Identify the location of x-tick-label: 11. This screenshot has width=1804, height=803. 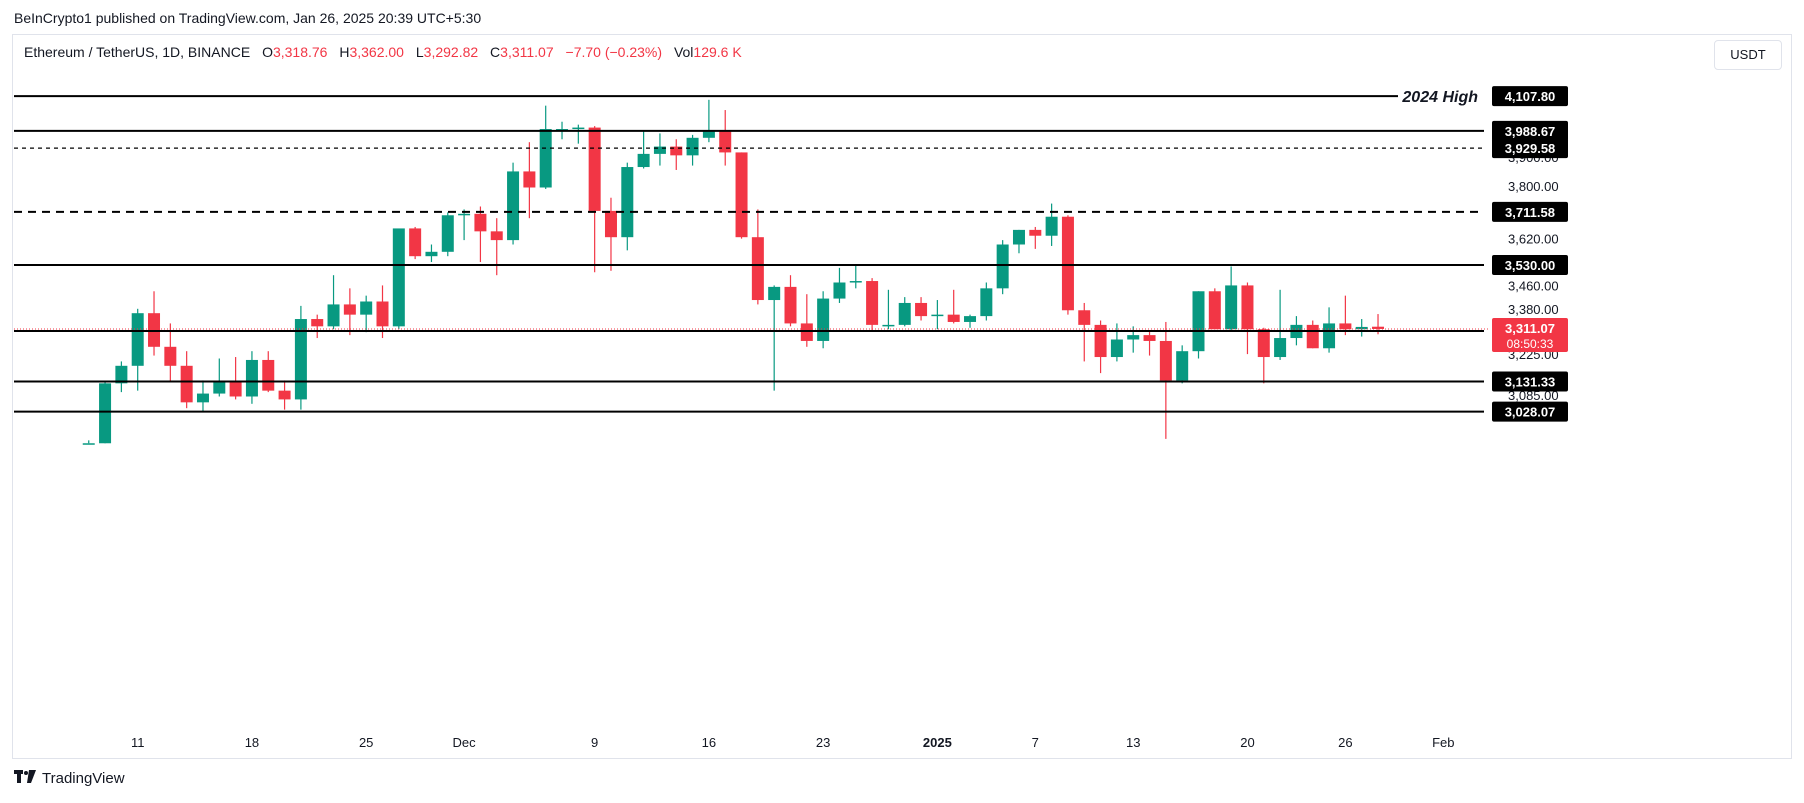
(138, 742).